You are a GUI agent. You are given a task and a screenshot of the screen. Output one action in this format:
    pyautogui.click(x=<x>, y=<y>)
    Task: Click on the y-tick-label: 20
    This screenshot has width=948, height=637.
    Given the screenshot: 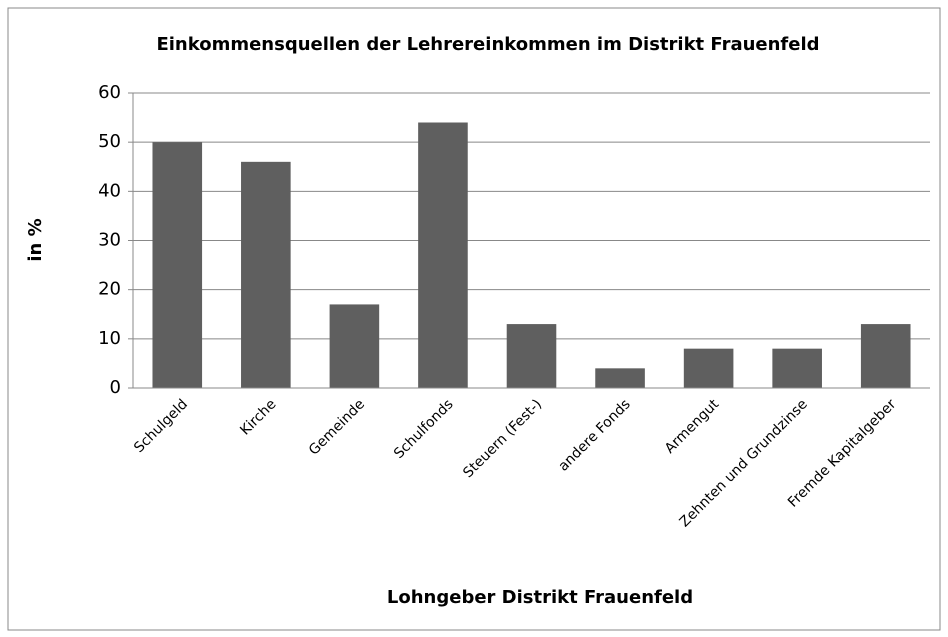 What is the action you would take?
    pyautogui.click(x=109, y=289)
    